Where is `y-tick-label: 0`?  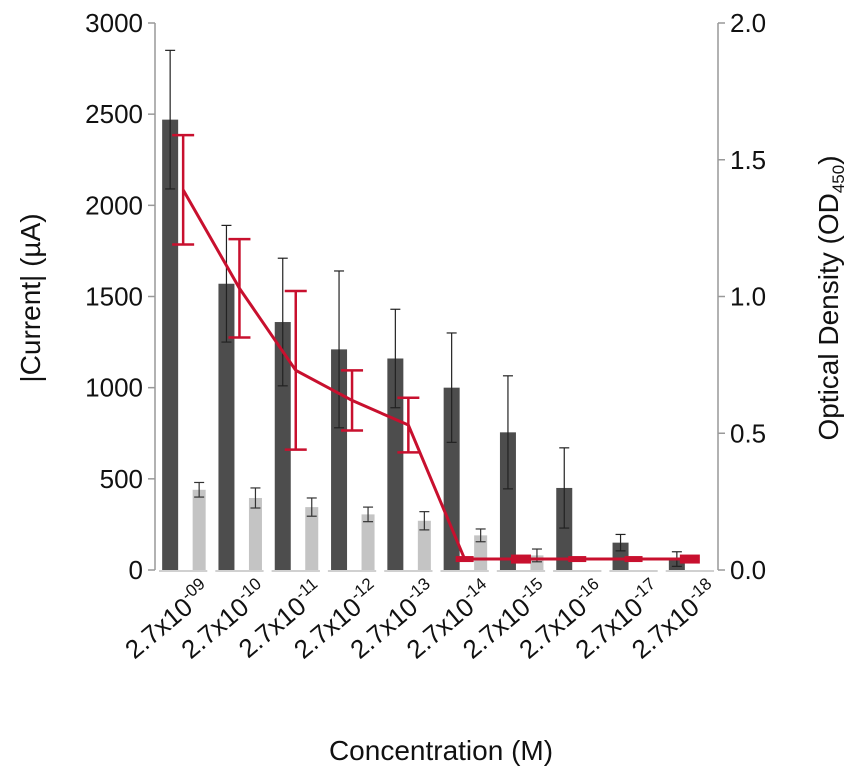 y-tick-label: 0 is located at coordinates (136, 570).